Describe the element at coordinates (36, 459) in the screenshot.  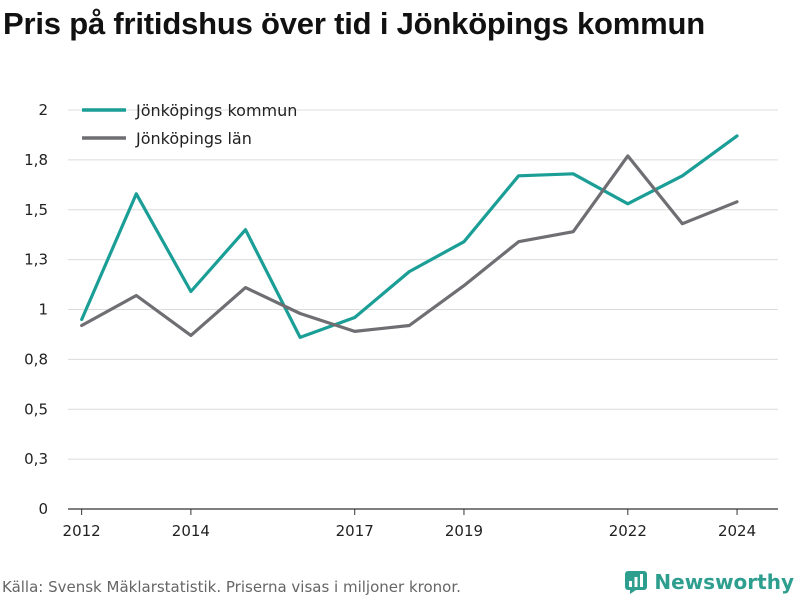
I see `y-tick-label: 0,3` at that location.